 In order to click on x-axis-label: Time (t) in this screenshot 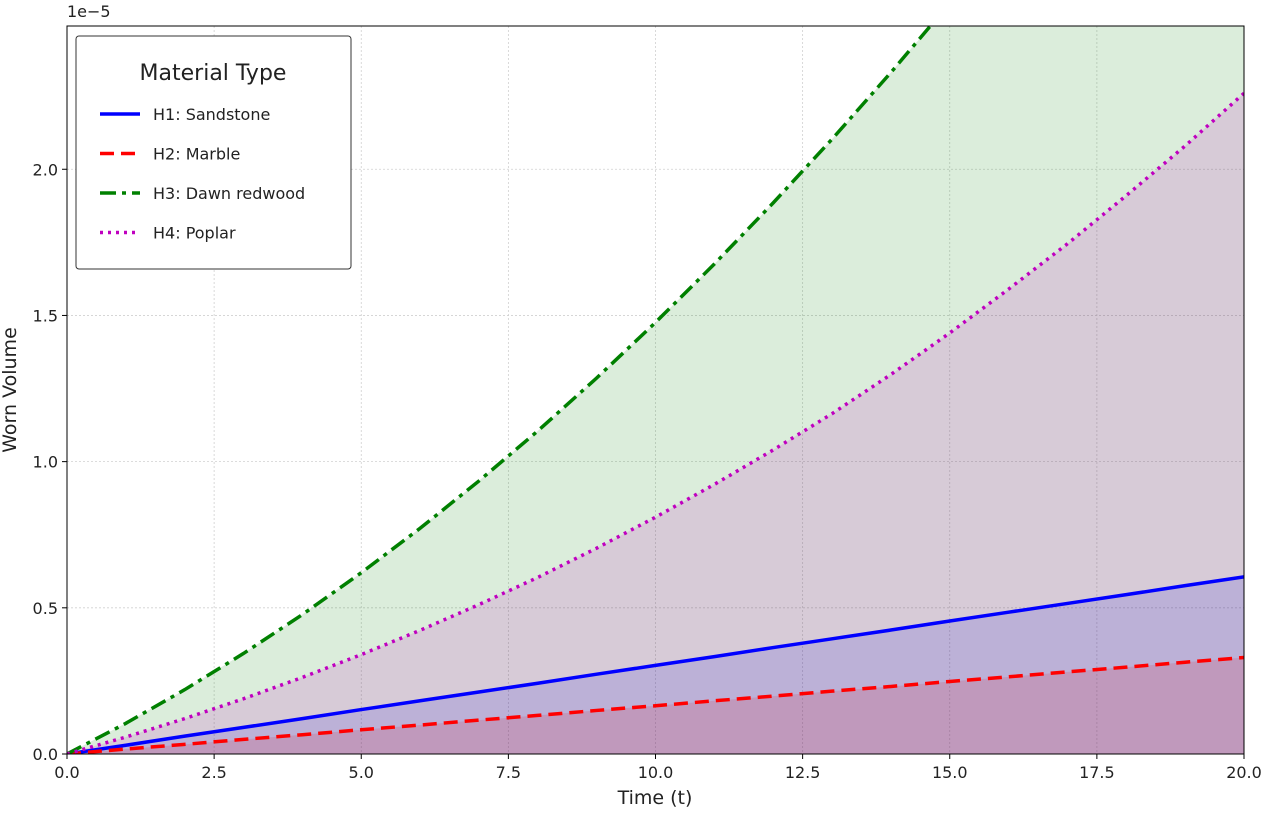, I will do `click(655, 798)`.